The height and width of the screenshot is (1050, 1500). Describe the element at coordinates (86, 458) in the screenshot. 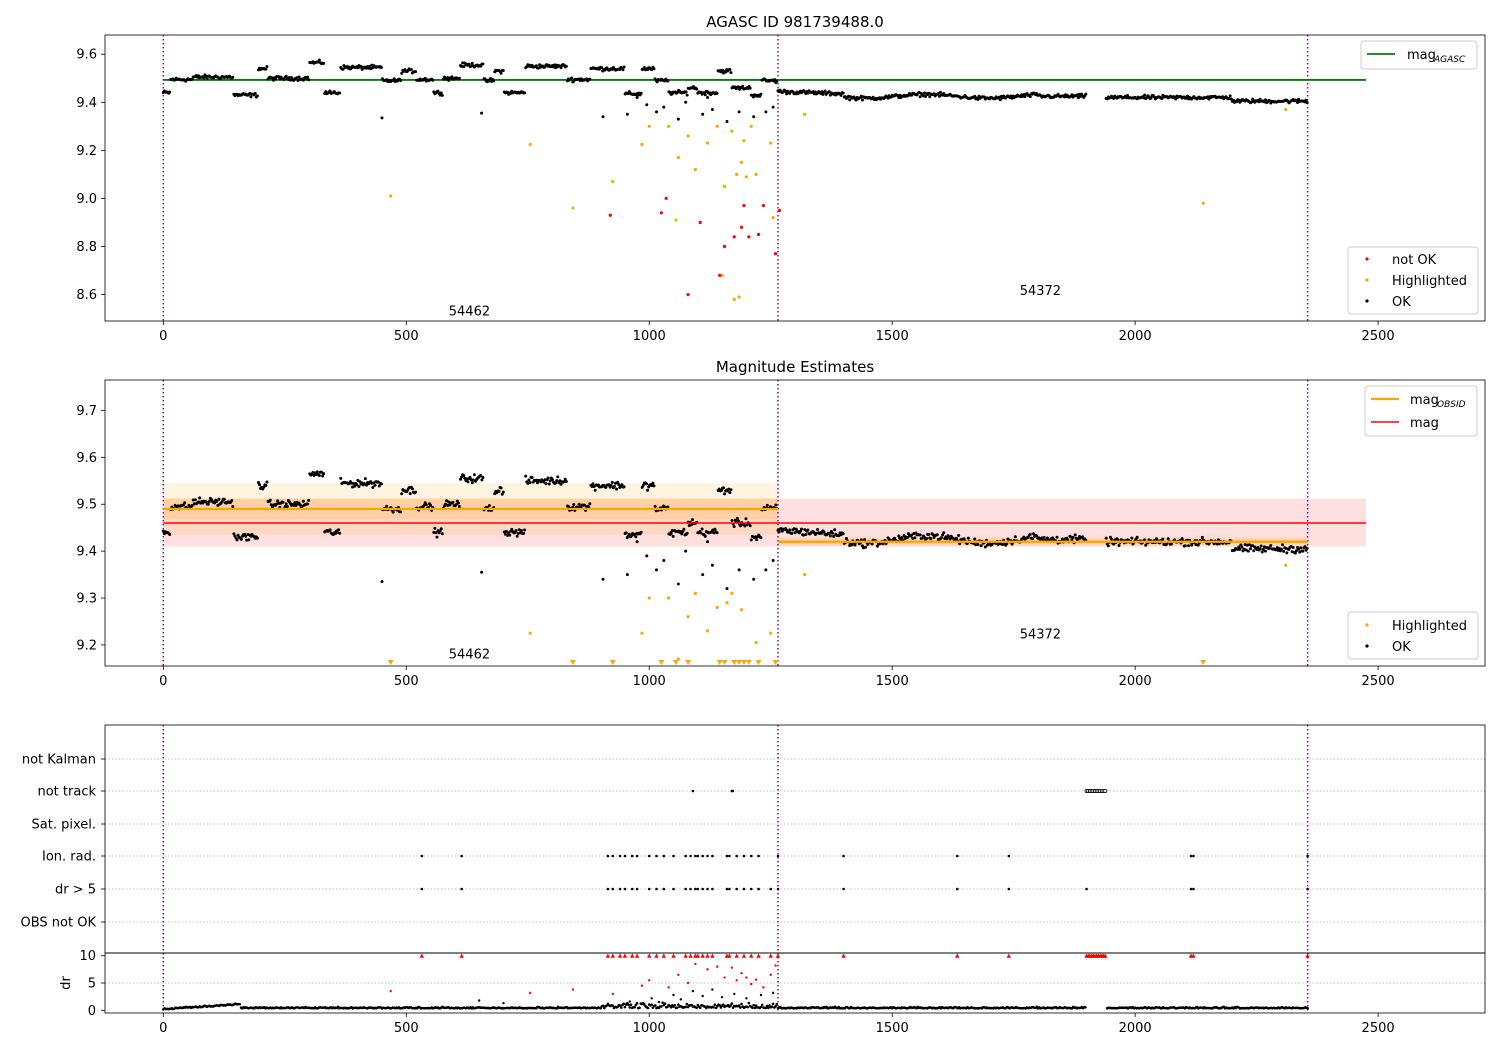

I see `y-tick-label: 9.6` at that location.